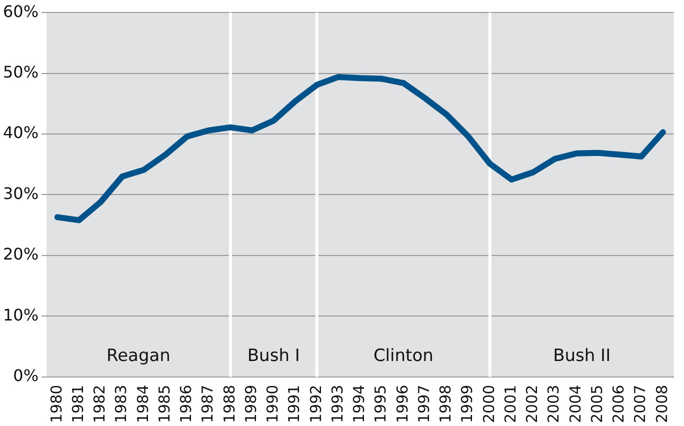 This screenshot has height=426, width=684. I want to click on x-tick-label: 1998, so click(445, 404).